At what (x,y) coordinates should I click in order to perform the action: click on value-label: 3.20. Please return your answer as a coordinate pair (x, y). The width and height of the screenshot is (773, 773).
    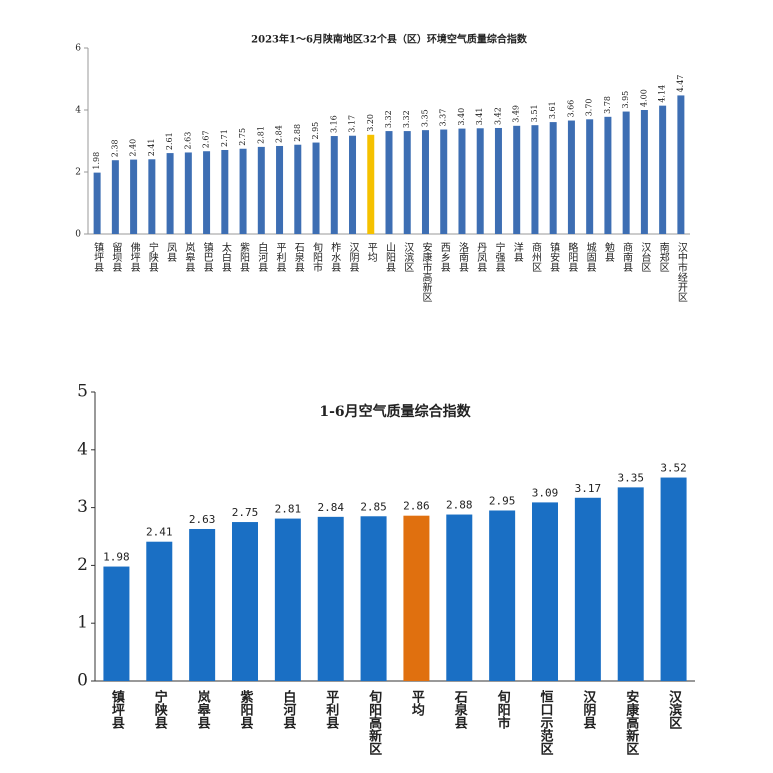
    Looking at the image, I should click on (370, 123).